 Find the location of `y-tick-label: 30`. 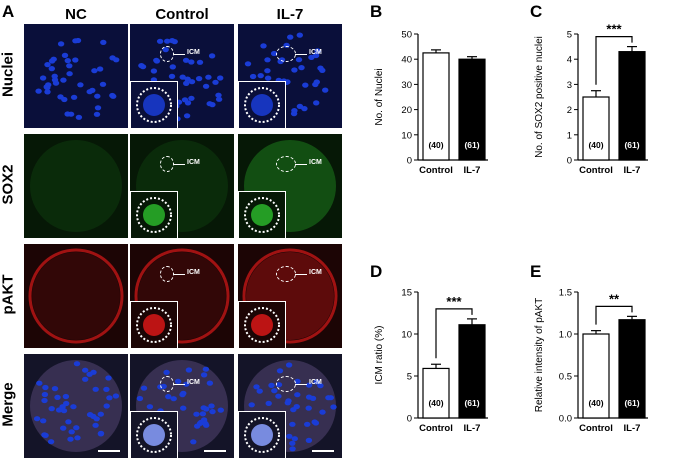

y-tick-label: 30 is located at coordinates (406, 85).